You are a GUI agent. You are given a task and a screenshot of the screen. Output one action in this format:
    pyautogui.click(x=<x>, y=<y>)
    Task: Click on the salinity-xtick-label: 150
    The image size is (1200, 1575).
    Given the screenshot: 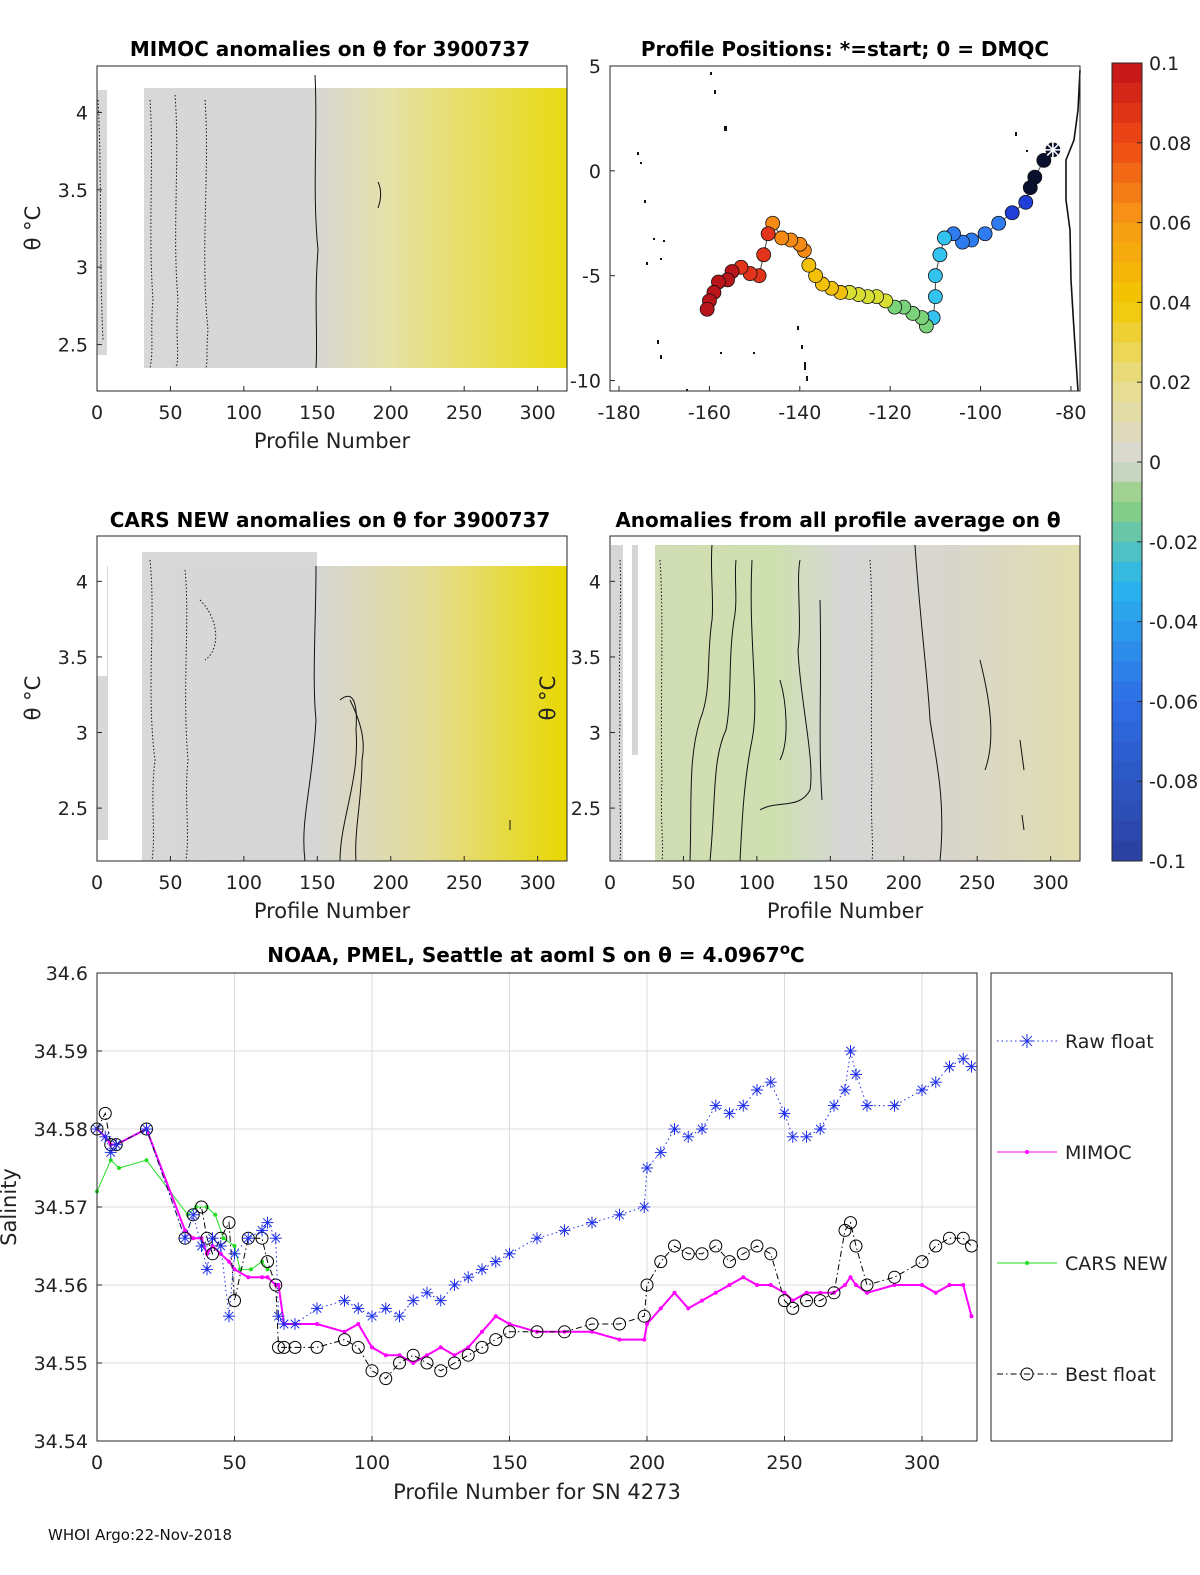 What is the action you would take?
    pyautogui.click(x=509, y=1463)
    